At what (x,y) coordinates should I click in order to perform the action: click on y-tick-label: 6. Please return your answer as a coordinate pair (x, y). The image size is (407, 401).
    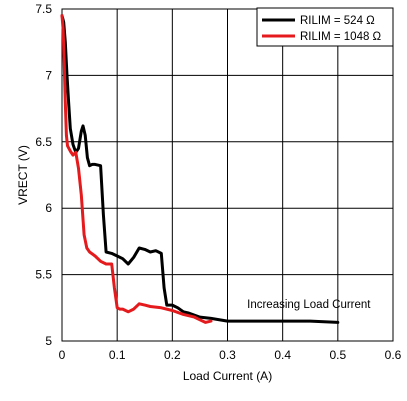
    Looking at the image, I should click on (48, 208).